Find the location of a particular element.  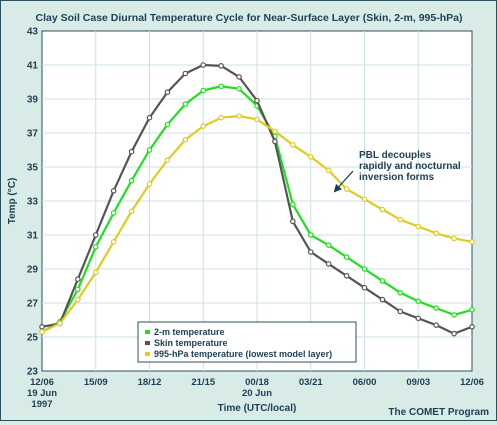

legend-label-skin: Skin temperature is located at coordinates (191, 343).